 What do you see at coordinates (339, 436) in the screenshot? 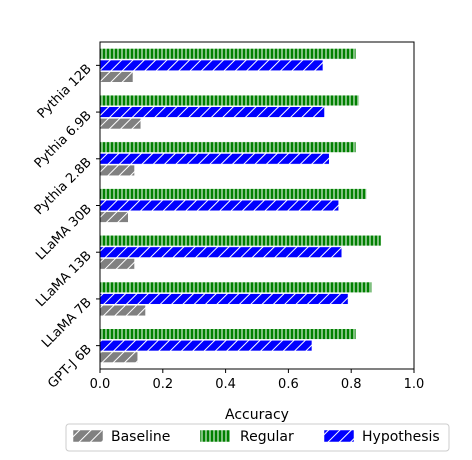
I see `legend-swatch-hypothesis` at bounding box center [339, 436].